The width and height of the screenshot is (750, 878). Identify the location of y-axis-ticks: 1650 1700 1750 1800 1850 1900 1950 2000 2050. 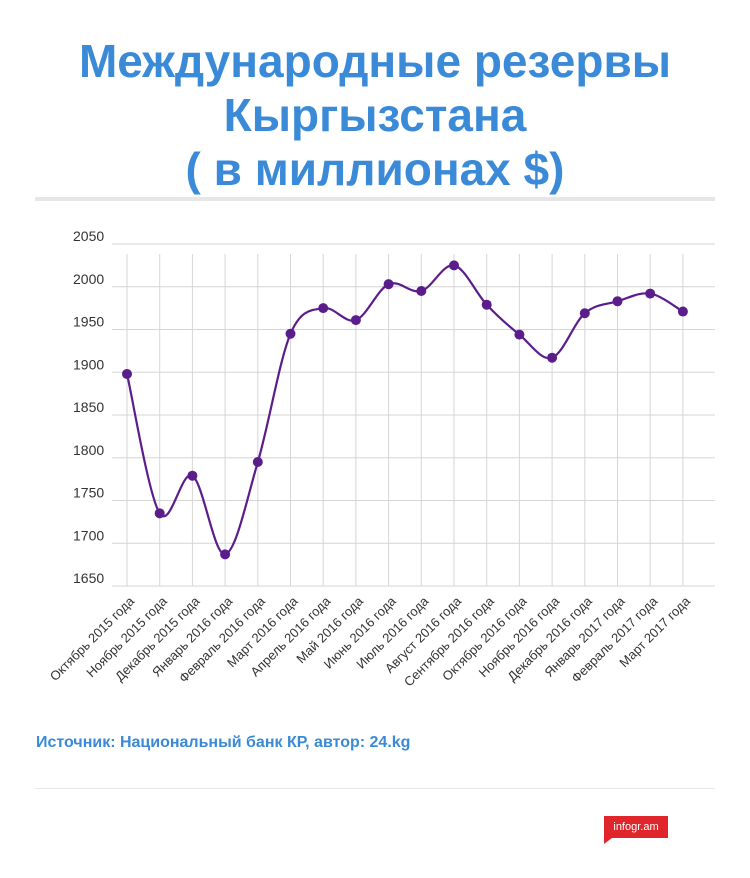
(88, 408).